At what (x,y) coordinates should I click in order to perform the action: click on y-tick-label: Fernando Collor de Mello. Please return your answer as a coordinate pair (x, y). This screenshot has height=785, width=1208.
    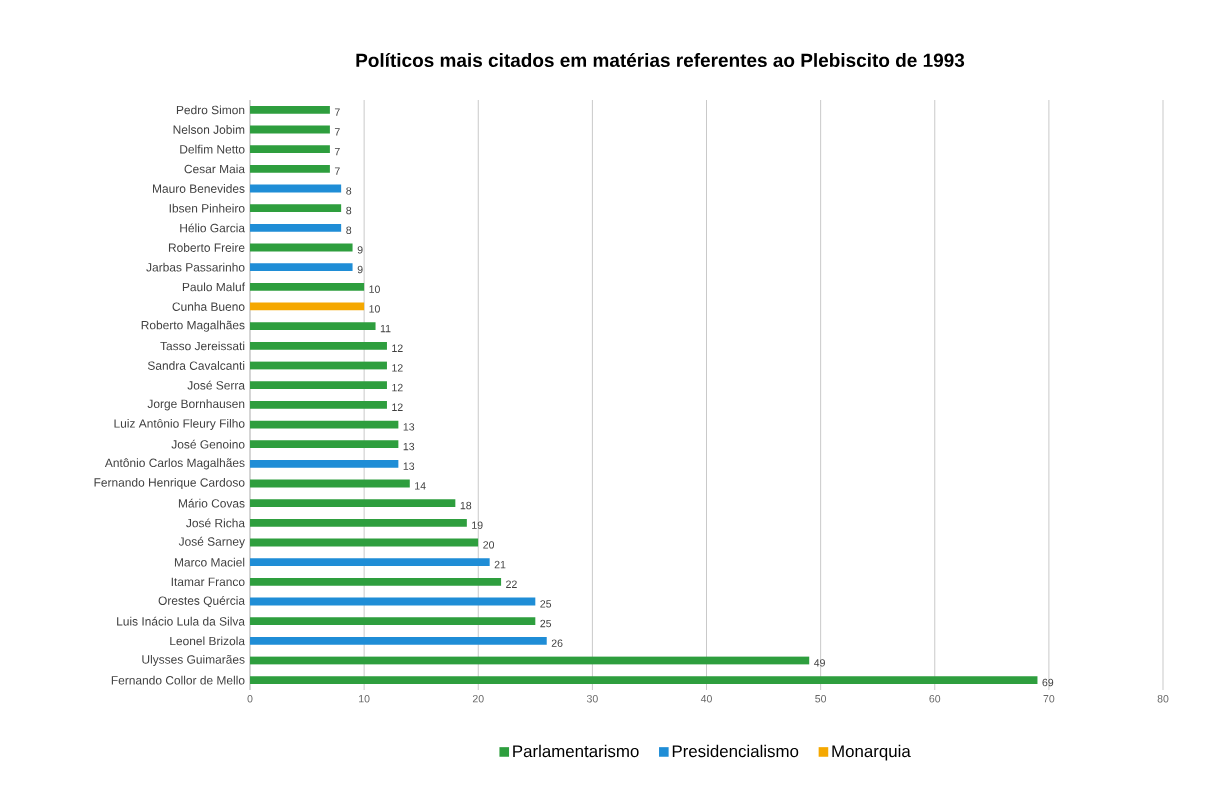
    Looking at the image, I should click on (178, 680).